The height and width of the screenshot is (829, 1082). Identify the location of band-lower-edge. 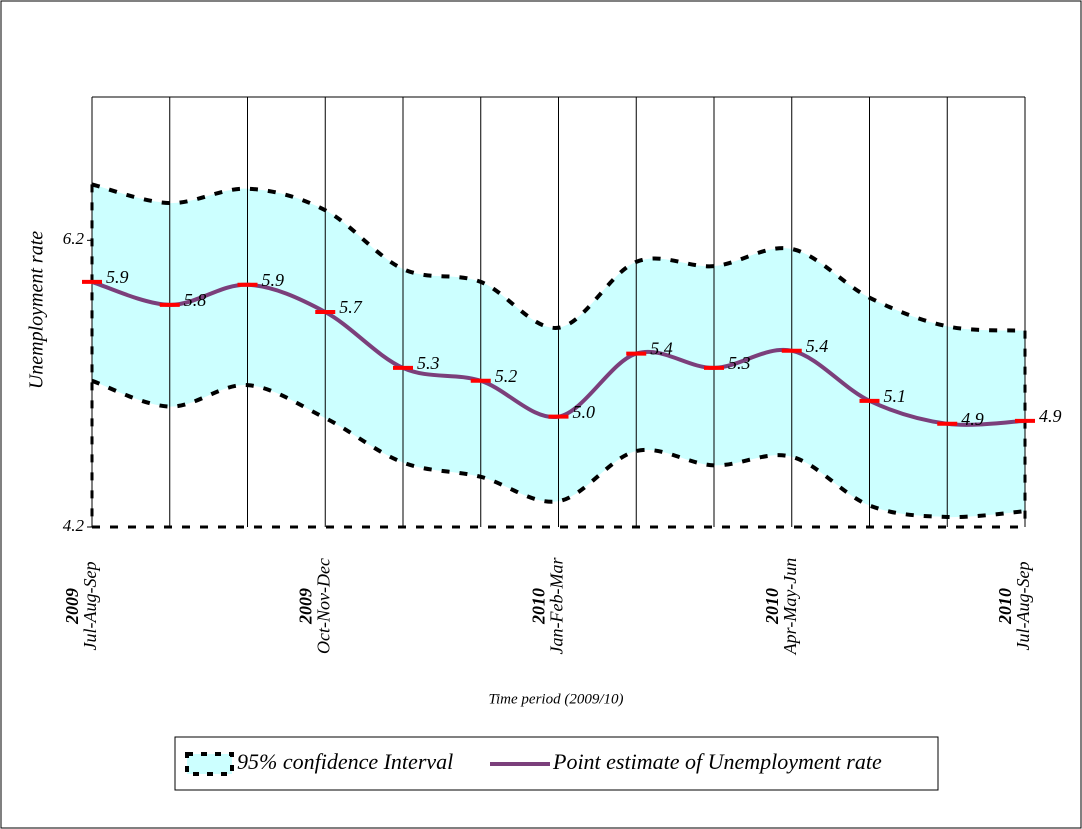
(558, 449).